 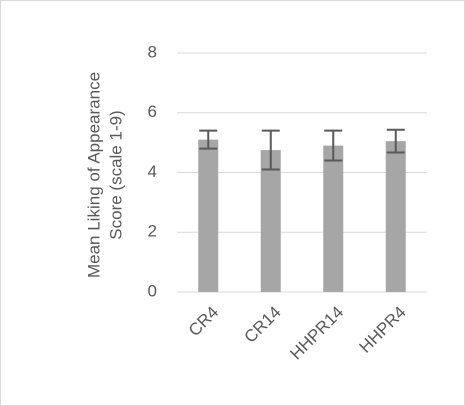 What do you see at coordinates (115, 174) in the screenshot?
I see `y-axis-label: Score (scale 1-9)` at bounding box center [115, 174].